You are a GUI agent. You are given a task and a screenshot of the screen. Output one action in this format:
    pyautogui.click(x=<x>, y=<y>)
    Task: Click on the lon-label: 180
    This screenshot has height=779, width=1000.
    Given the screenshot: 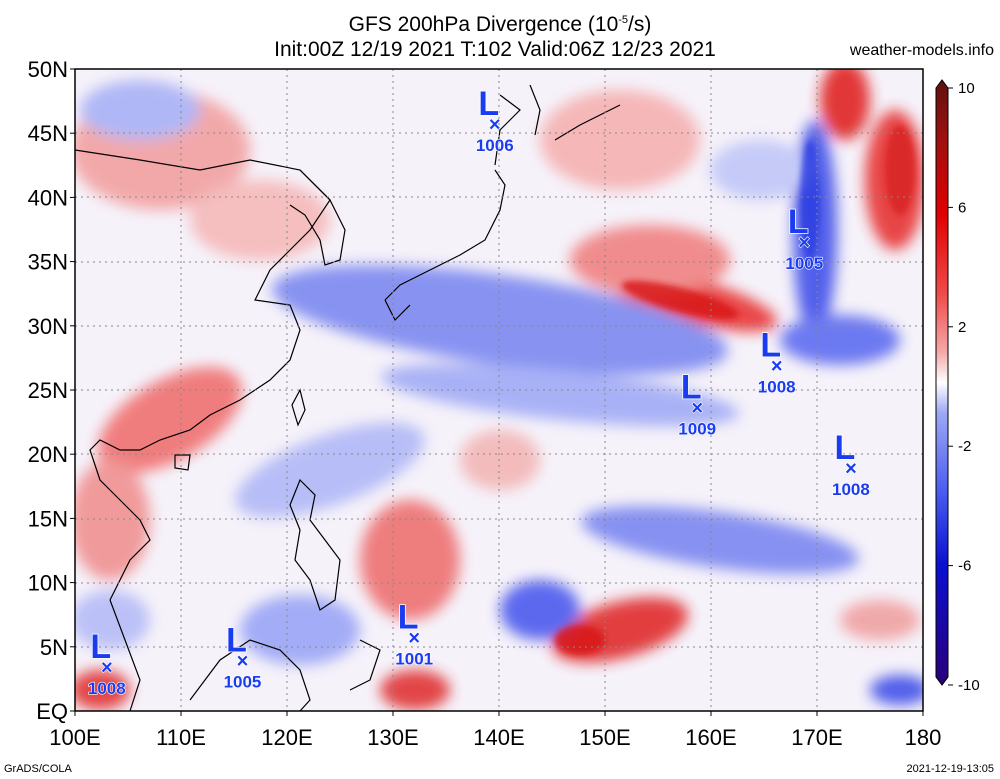 What is the action you would take?
    pyautogui.click(x=923, y=737)
    